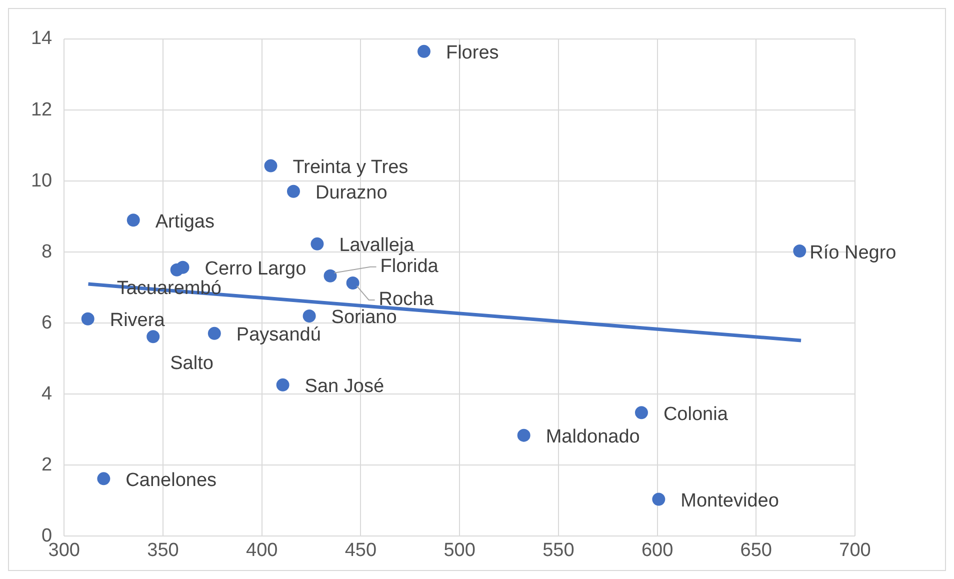  What do you see at coordinates (350, 167) in the screenshot?
I see `annotation: Treinta y Tres` at bounding box center [350, 167].